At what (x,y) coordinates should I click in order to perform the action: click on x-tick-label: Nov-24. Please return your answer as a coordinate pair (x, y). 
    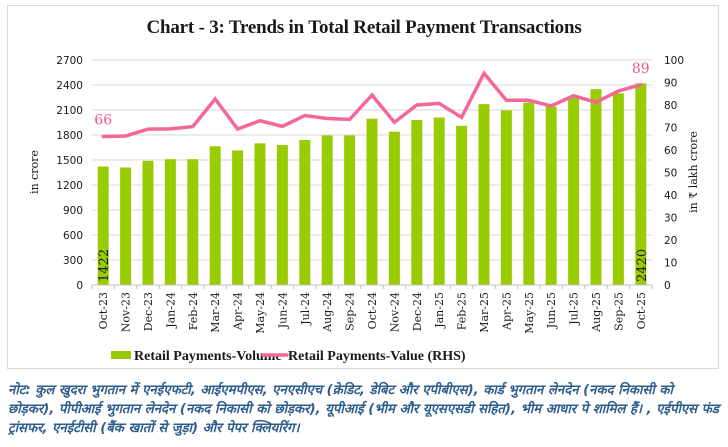
    Looking at the image, I should click on (394, 312).